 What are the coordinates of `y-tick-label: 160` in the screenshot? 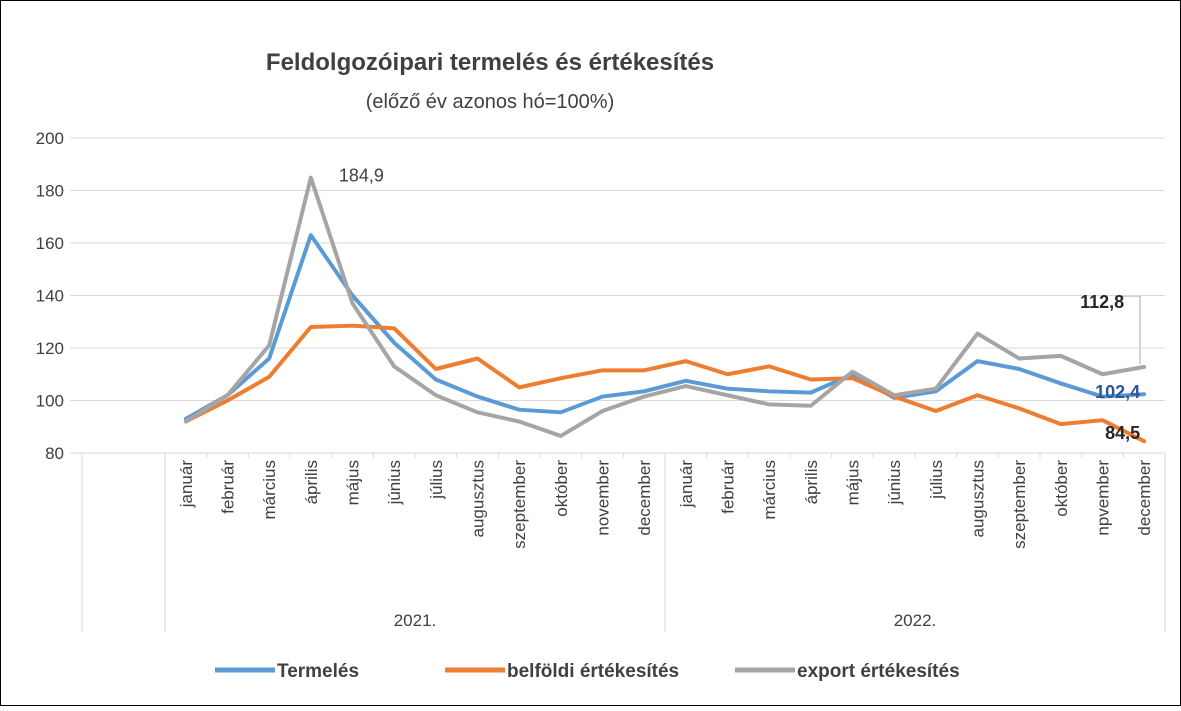 It's located at (50, 243).